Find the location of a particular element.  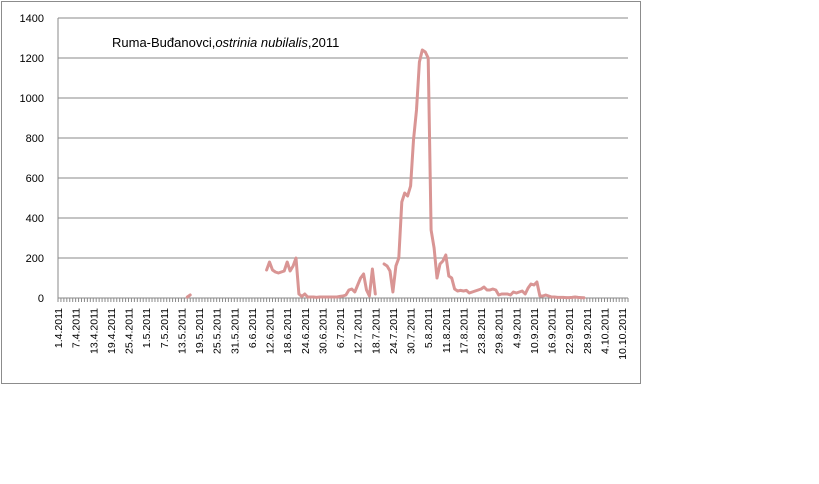

y-tick-label: 0 is located at coordinates (41, 299).